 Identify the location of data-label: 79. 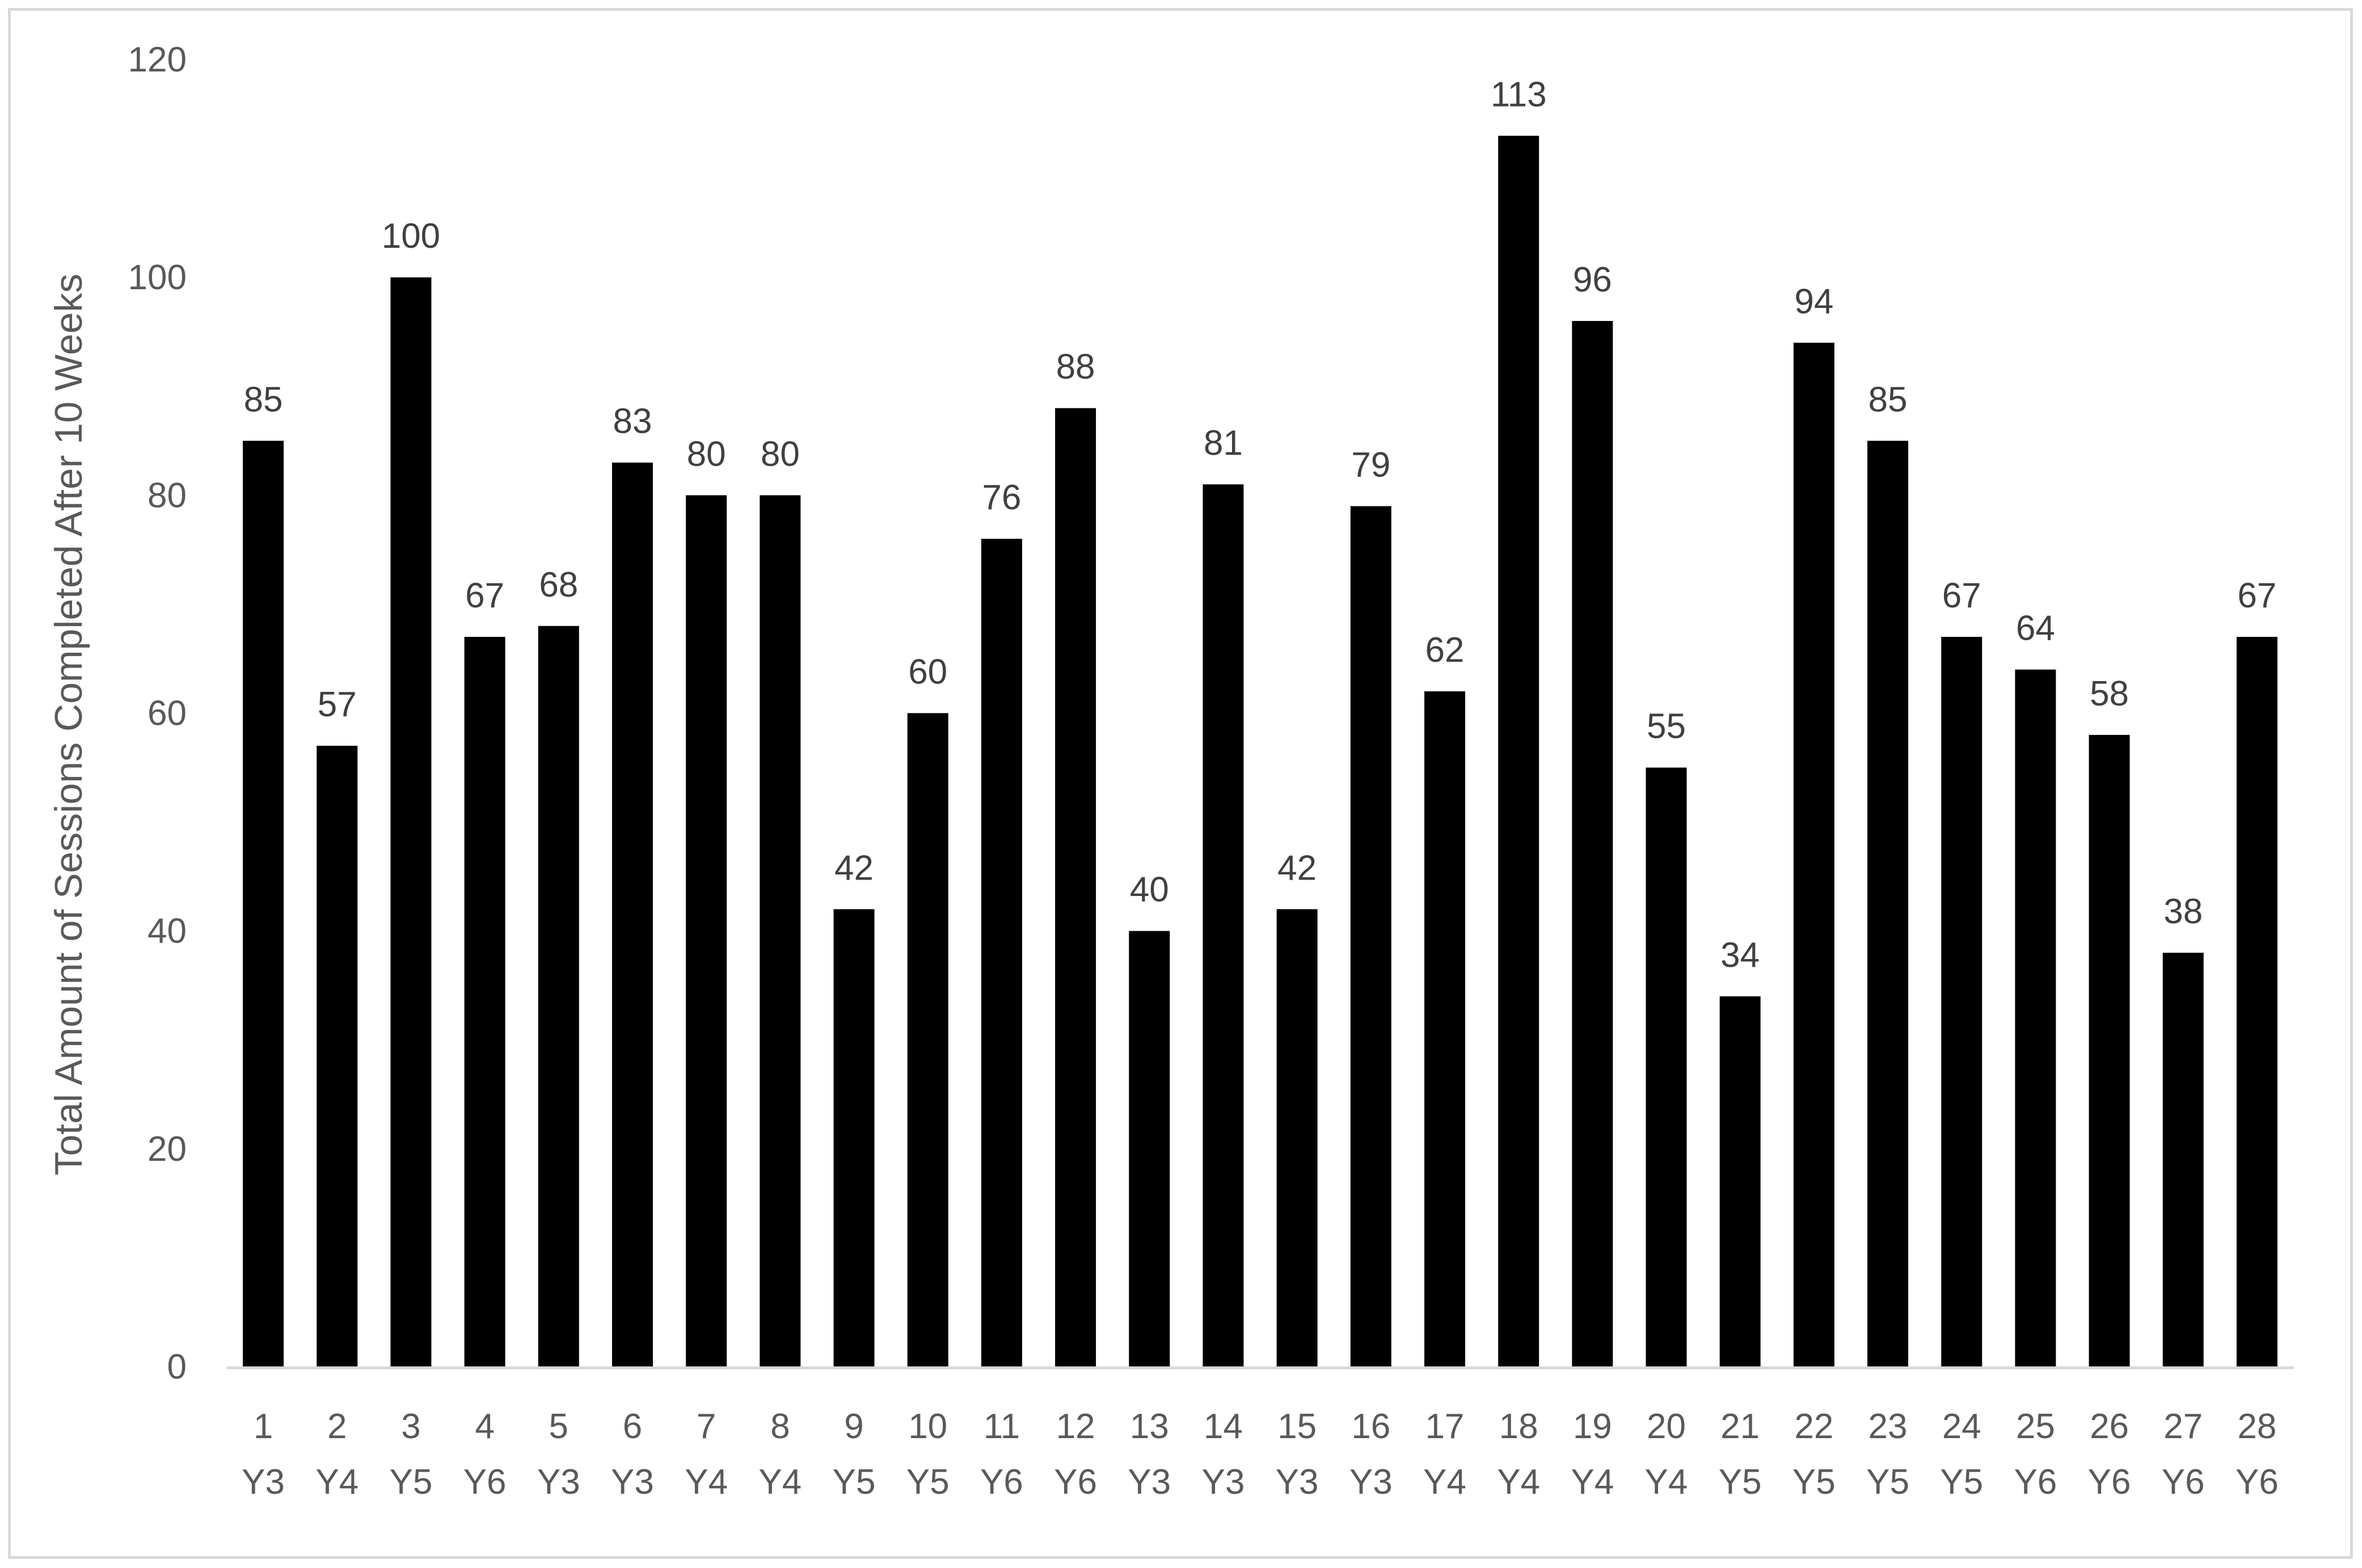
(1370, 465).